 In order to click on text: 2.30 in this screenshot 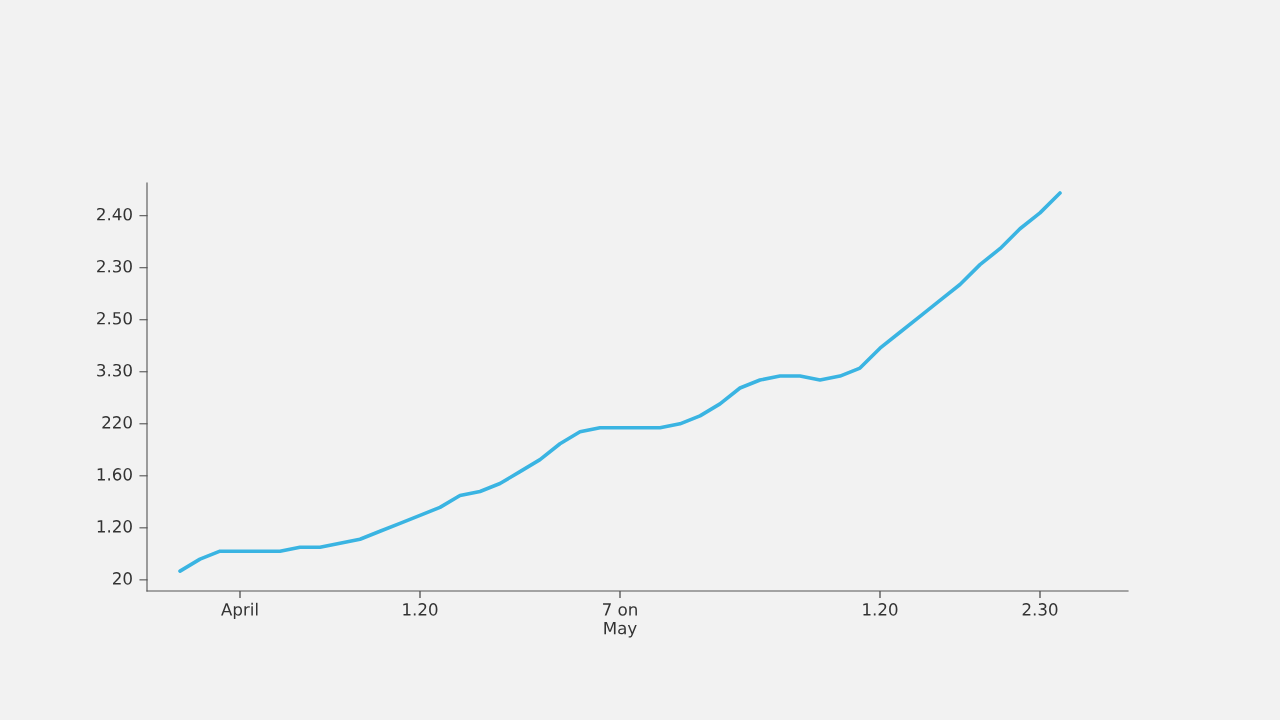, I will do `click(114, 266)`.